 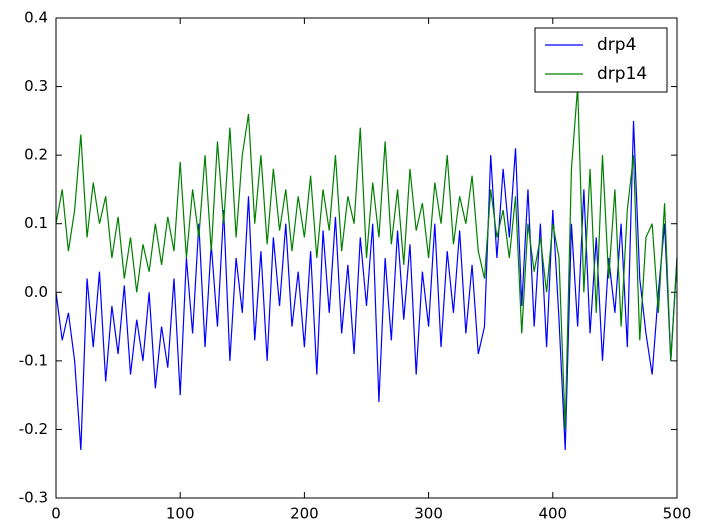 I want to click on legend-label: drp4, so click(x=616, y=45).